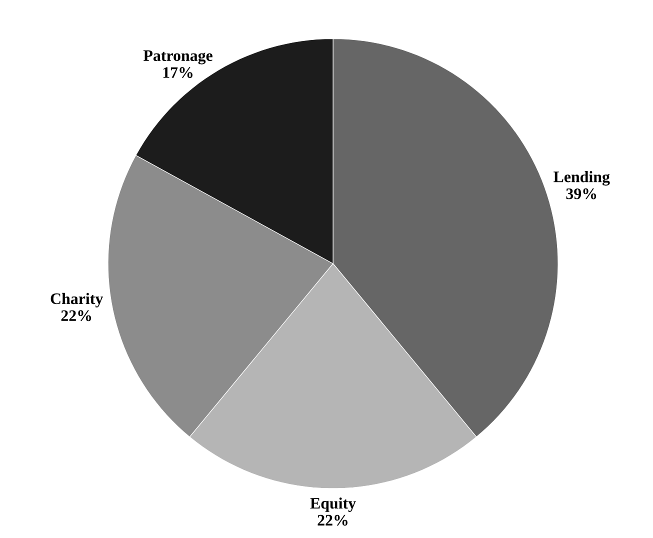  What do you see at coordinates (582, 178) in the screenshot?
I see `slice-label: Lending` at bounding box center [582, 178].